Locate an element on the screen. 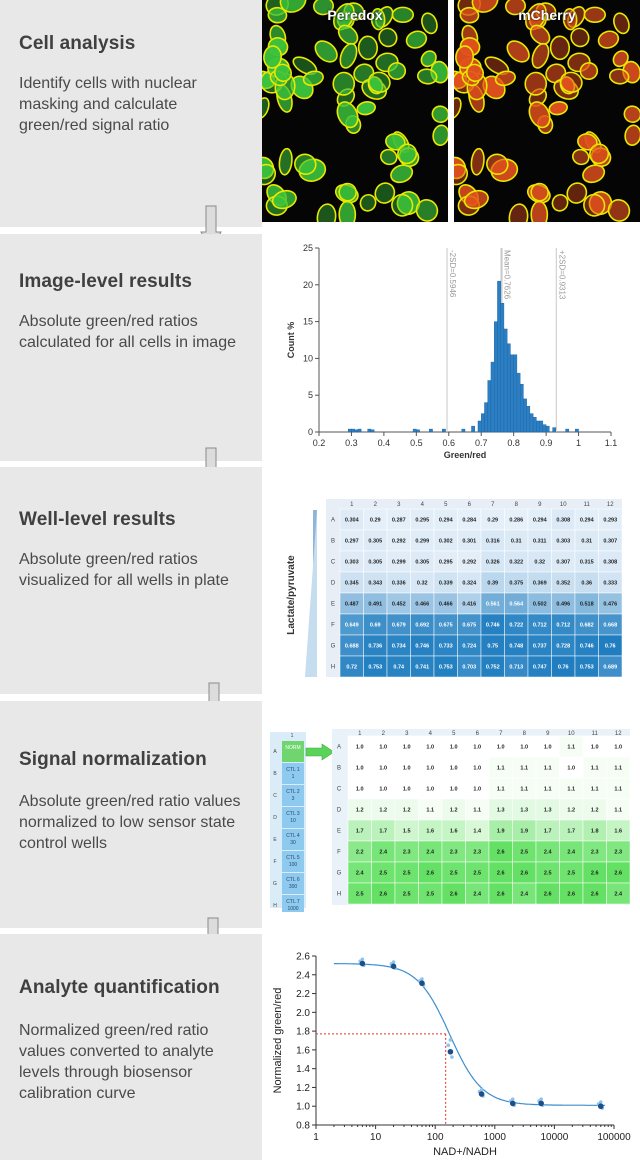 The width and height of the screenshot is (640, 1160). plate-column-header: 8 is located at coordinates (517, 505).